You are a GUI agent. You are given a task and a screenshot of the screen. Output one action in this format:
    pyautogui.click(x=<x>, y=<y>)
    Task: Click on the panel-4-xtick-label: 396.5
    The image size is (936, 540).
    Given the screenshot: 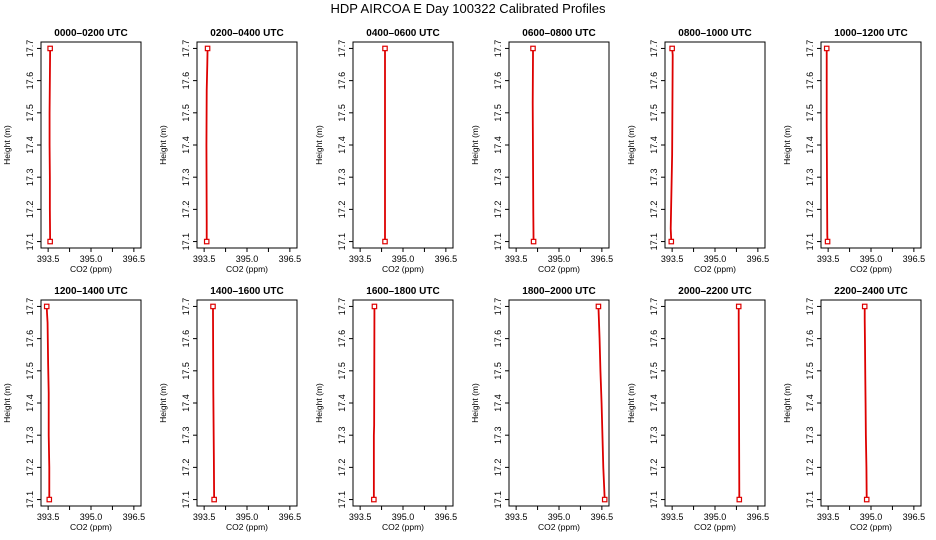 What is the action you would take?
    pyautogui.click(x=602, y=259)
    